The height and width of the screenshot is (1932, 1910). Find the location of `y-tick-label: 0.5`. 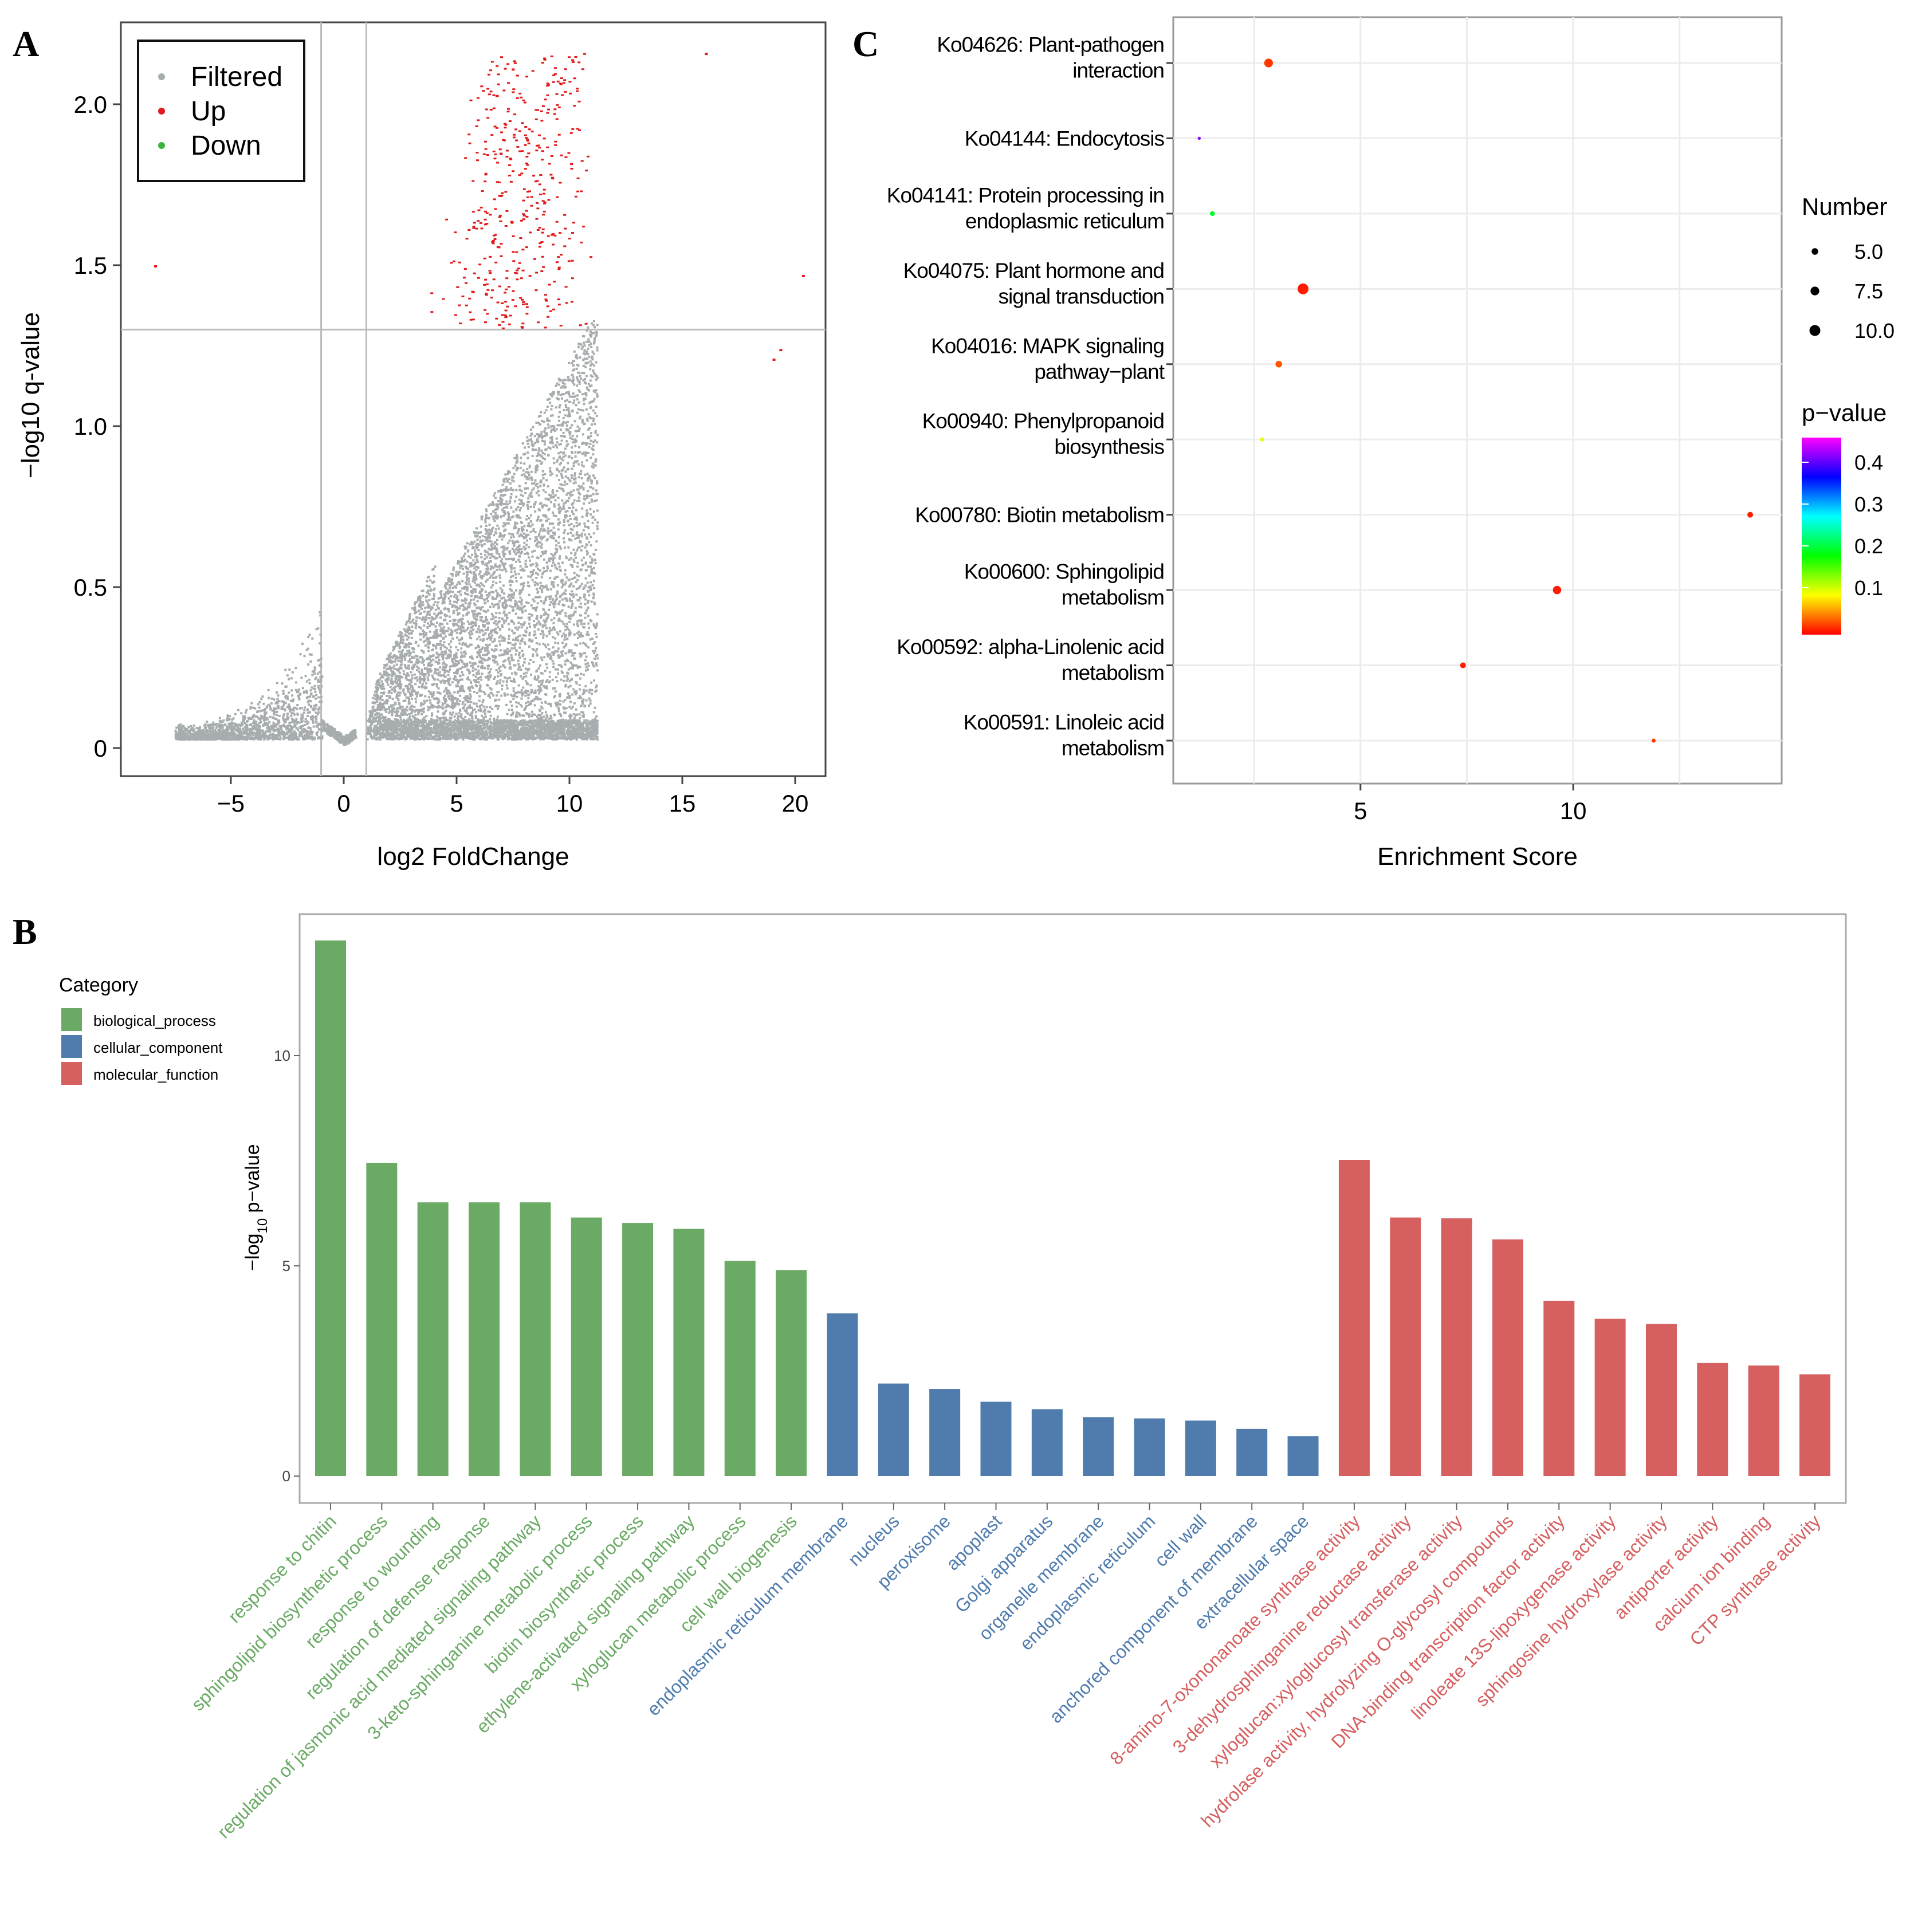

y-tick-label: 0.5 is located at coordinates (90, 587).